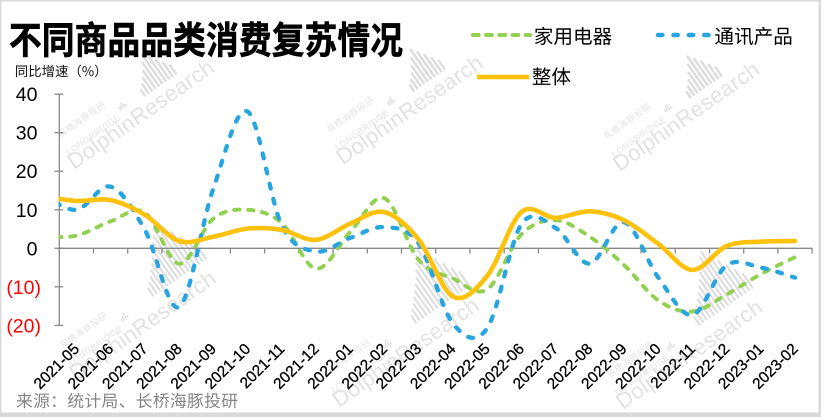 This screenshot has width=821, height=417. Describe the element at coordinates (27, 211) in the screenshot. I see `svg-text: 10` at that location.